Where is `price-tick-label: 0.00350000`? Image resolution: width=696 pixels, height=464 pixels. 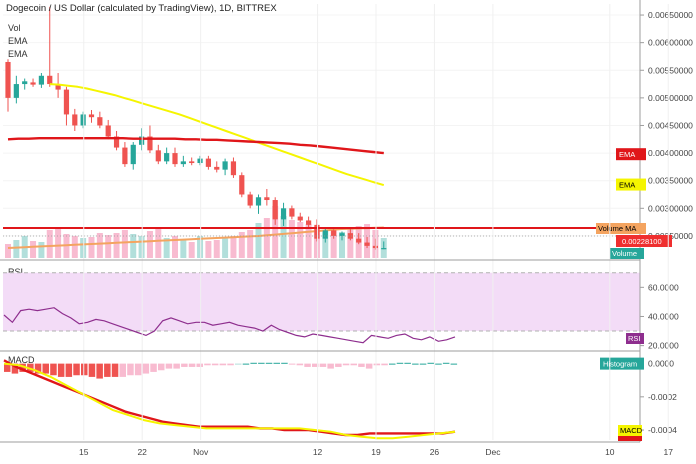 price-tick-label: 0.00350000 is located at coordinates (670, 181).